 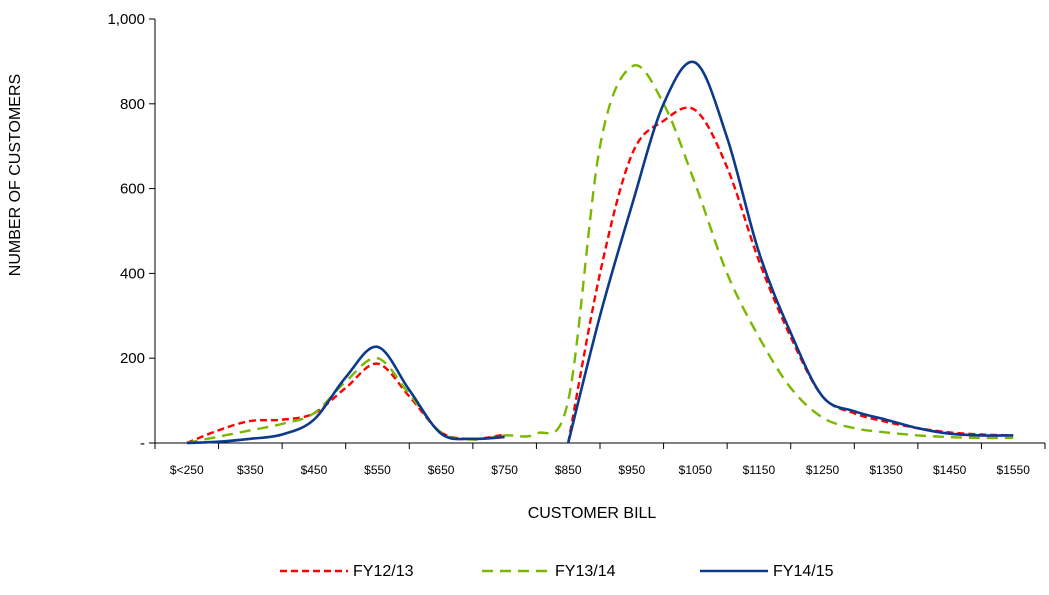 I want to click on x-tick-label: $1350, so click(x=886, y=470).